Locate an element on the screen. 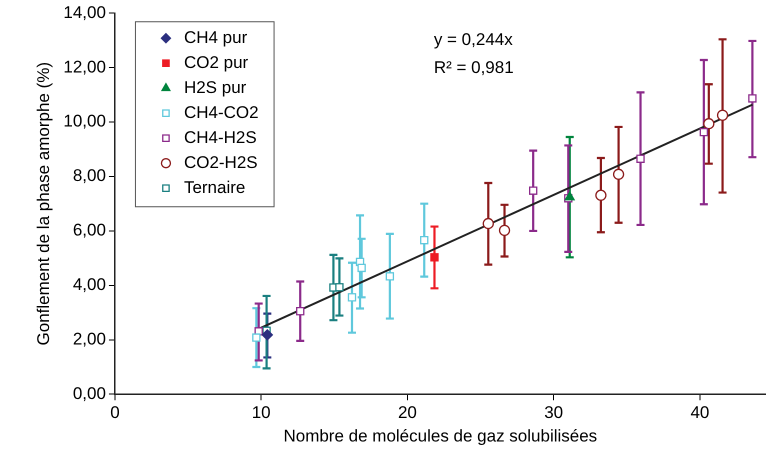 The image size is (772, 466). legend-label: CO2-H2S is located at coordinates (221, 162).